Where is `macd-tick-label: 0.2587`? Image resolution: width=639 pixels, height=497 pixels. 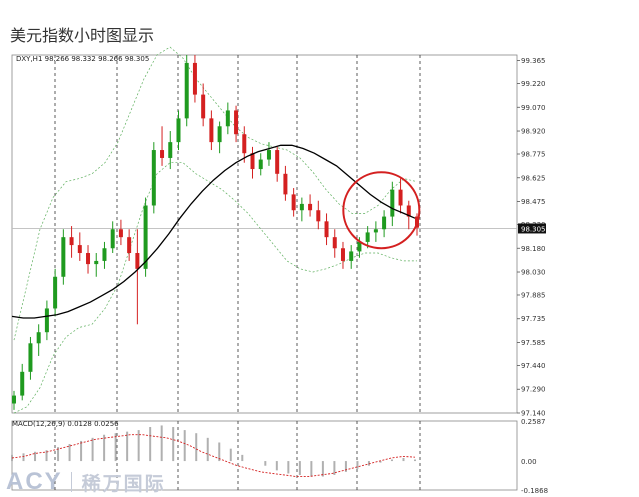 macd-tick-label: 0.2587 is located at coordinates (533, 422).